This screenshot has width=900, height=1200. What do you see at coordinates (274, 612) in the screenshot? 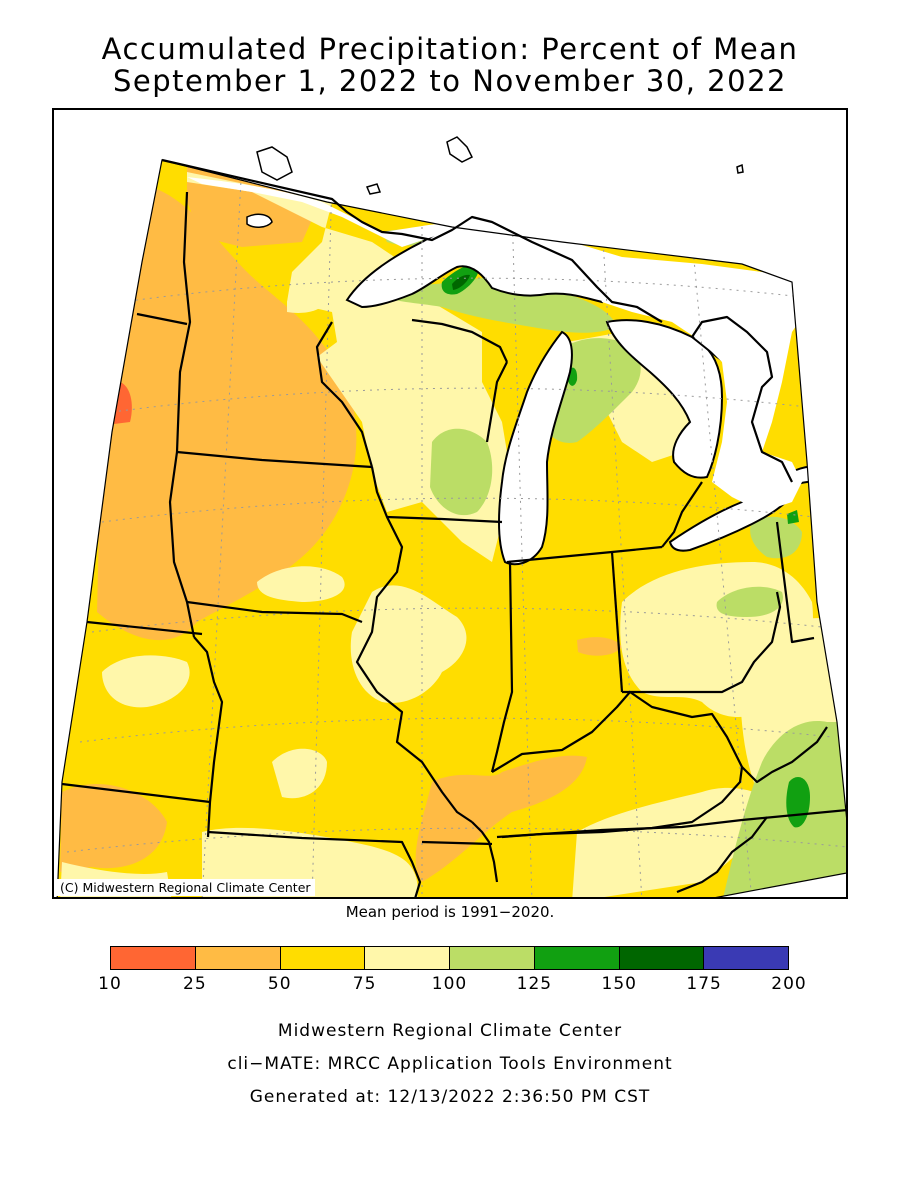
I see `iowa-south` at bounding box center [274, 612].